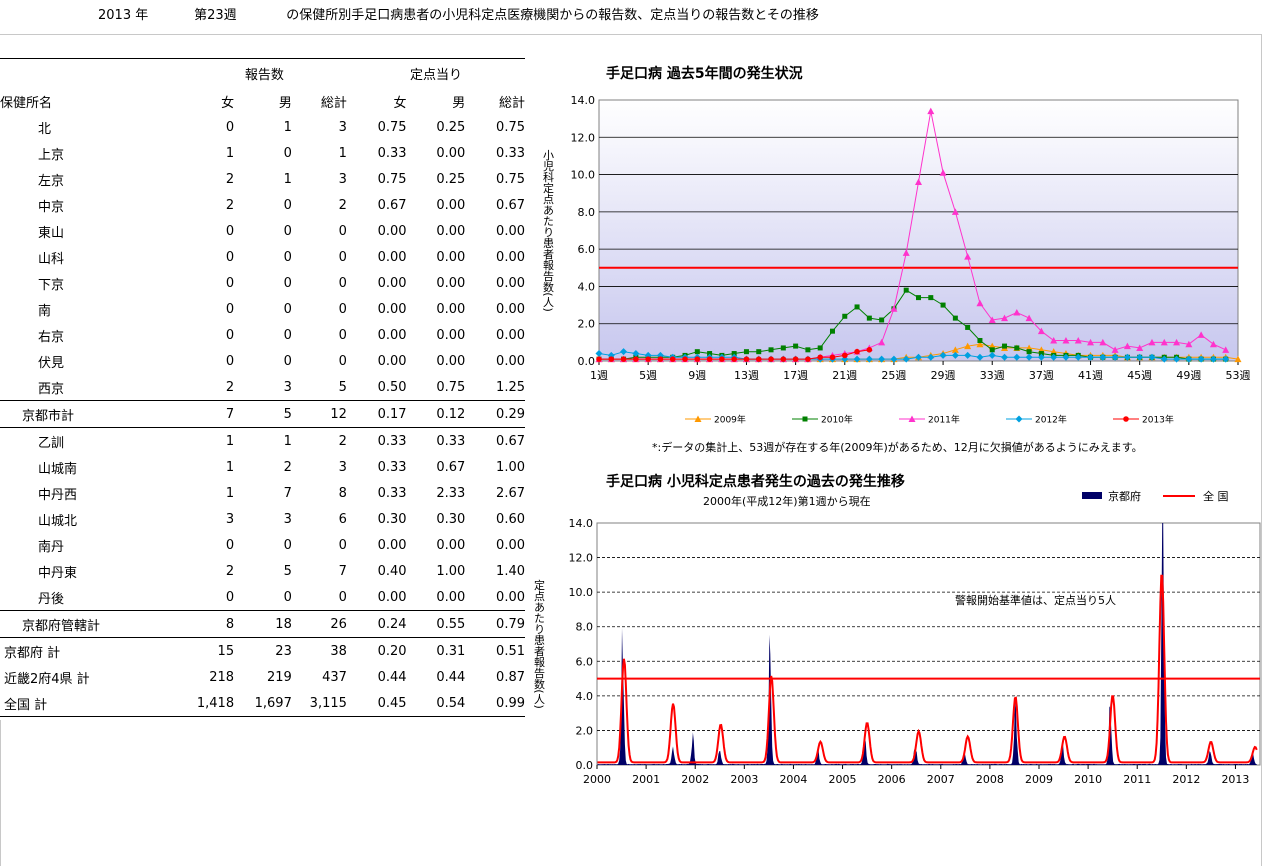 The height and width of the screenshot is (866, 1269). What do you see at coordinates (451, 467) in the screenshot?
I see `row-value: 0.67` at bounding box center [451, 467].